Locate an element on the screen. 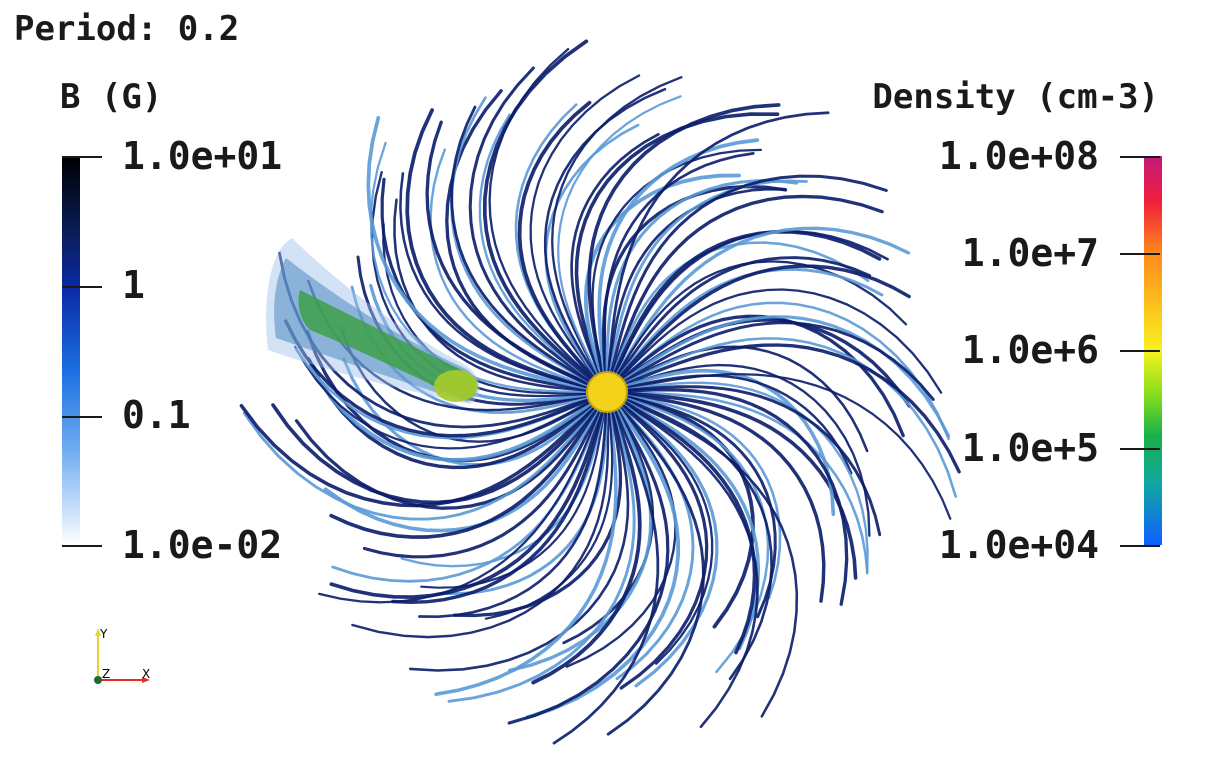 This screenshot has height=779, width=1205. planet-tail-core is located at coordinates (387, 345).